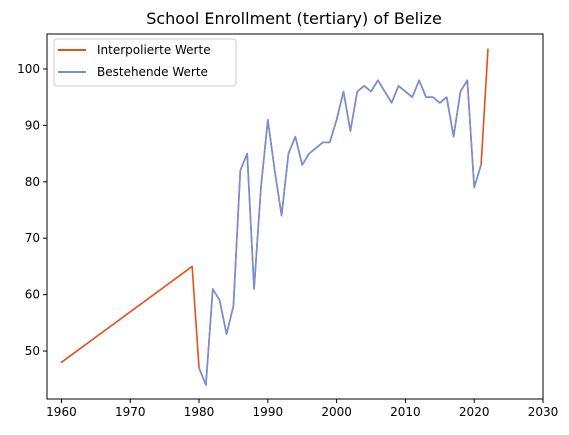 Image resolution: width=569 pixels, height=435 pixels. I want to click on legend-label-interpolated: Interpolierte Werte, so click(154, 50).